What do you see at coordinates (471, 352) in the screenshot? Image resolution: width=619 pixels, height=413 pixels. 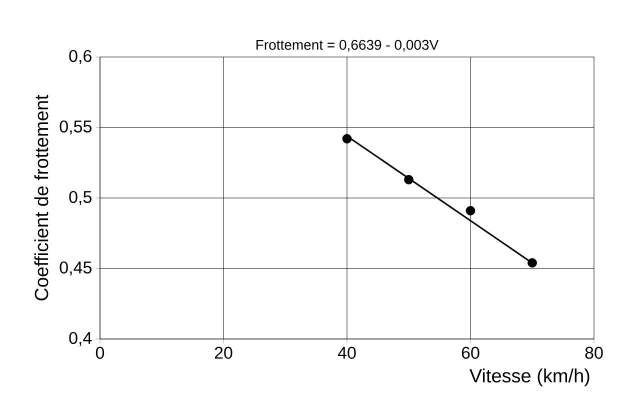 I see `x-tick-label: 60` at bounding box center [471, 352].